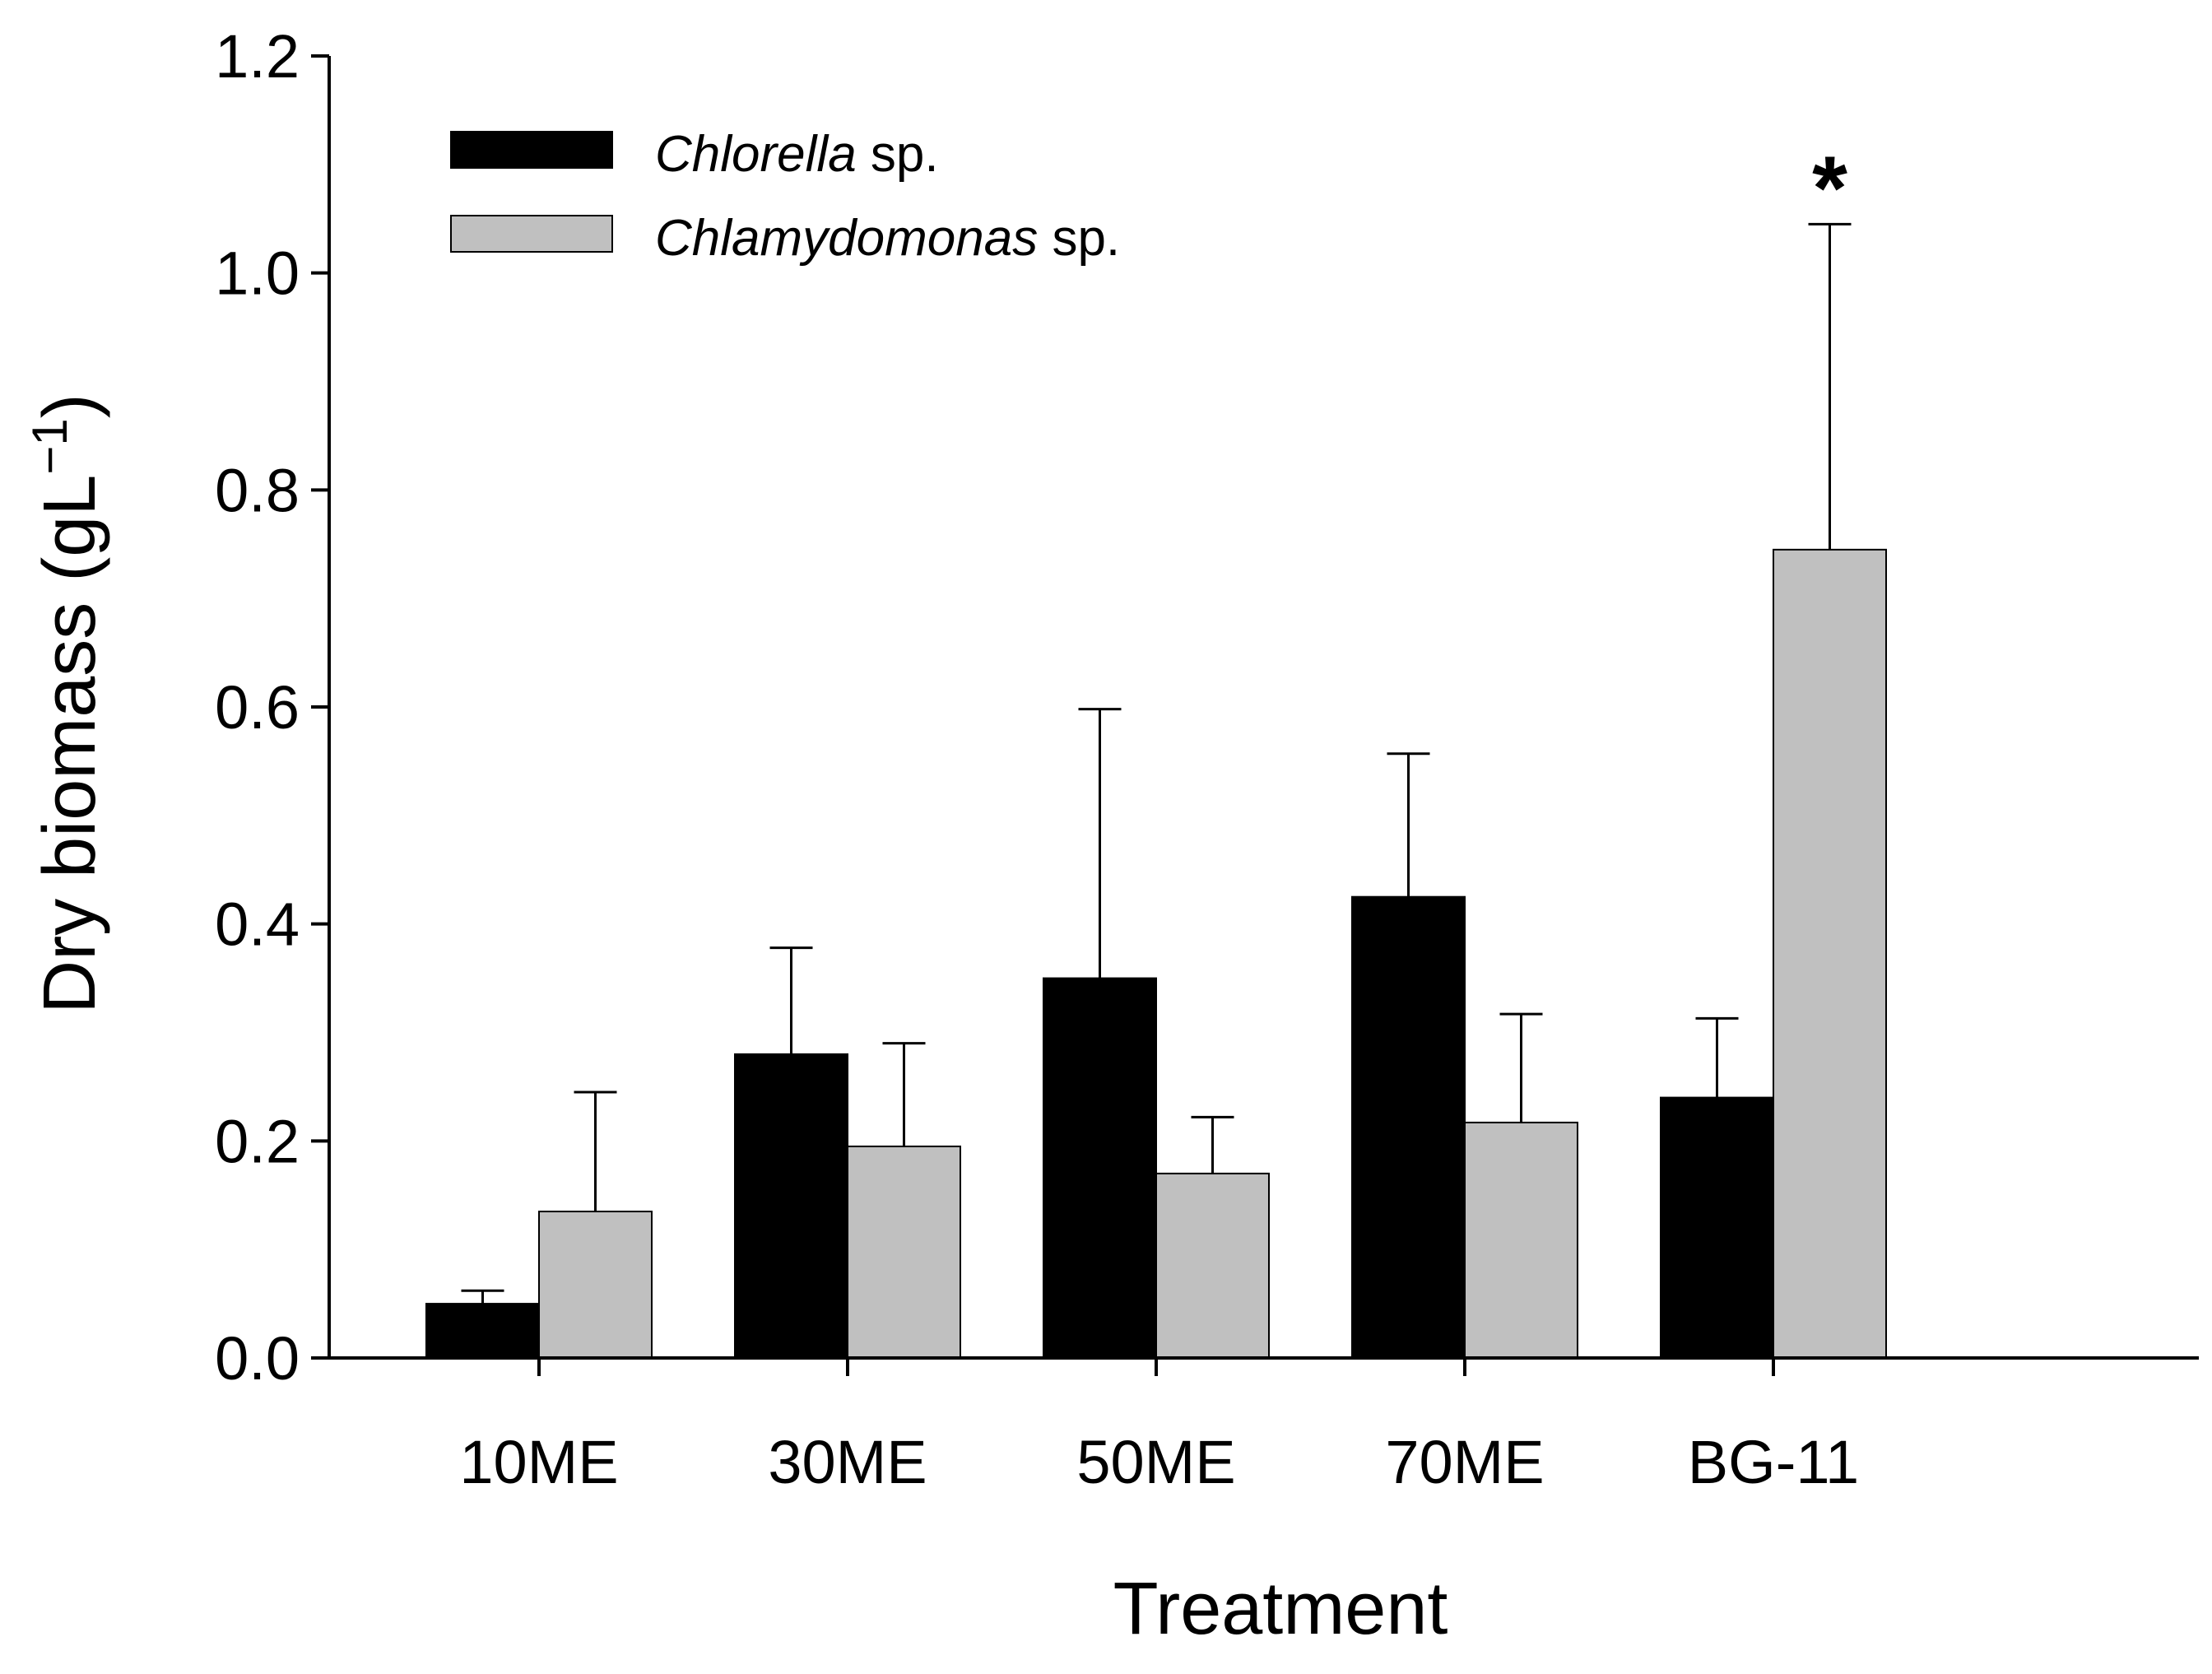  What do you see at coordinates (70, 405) in the screenshot?
I see `y-axis-title-close: )` at bounding box center [70, 405].